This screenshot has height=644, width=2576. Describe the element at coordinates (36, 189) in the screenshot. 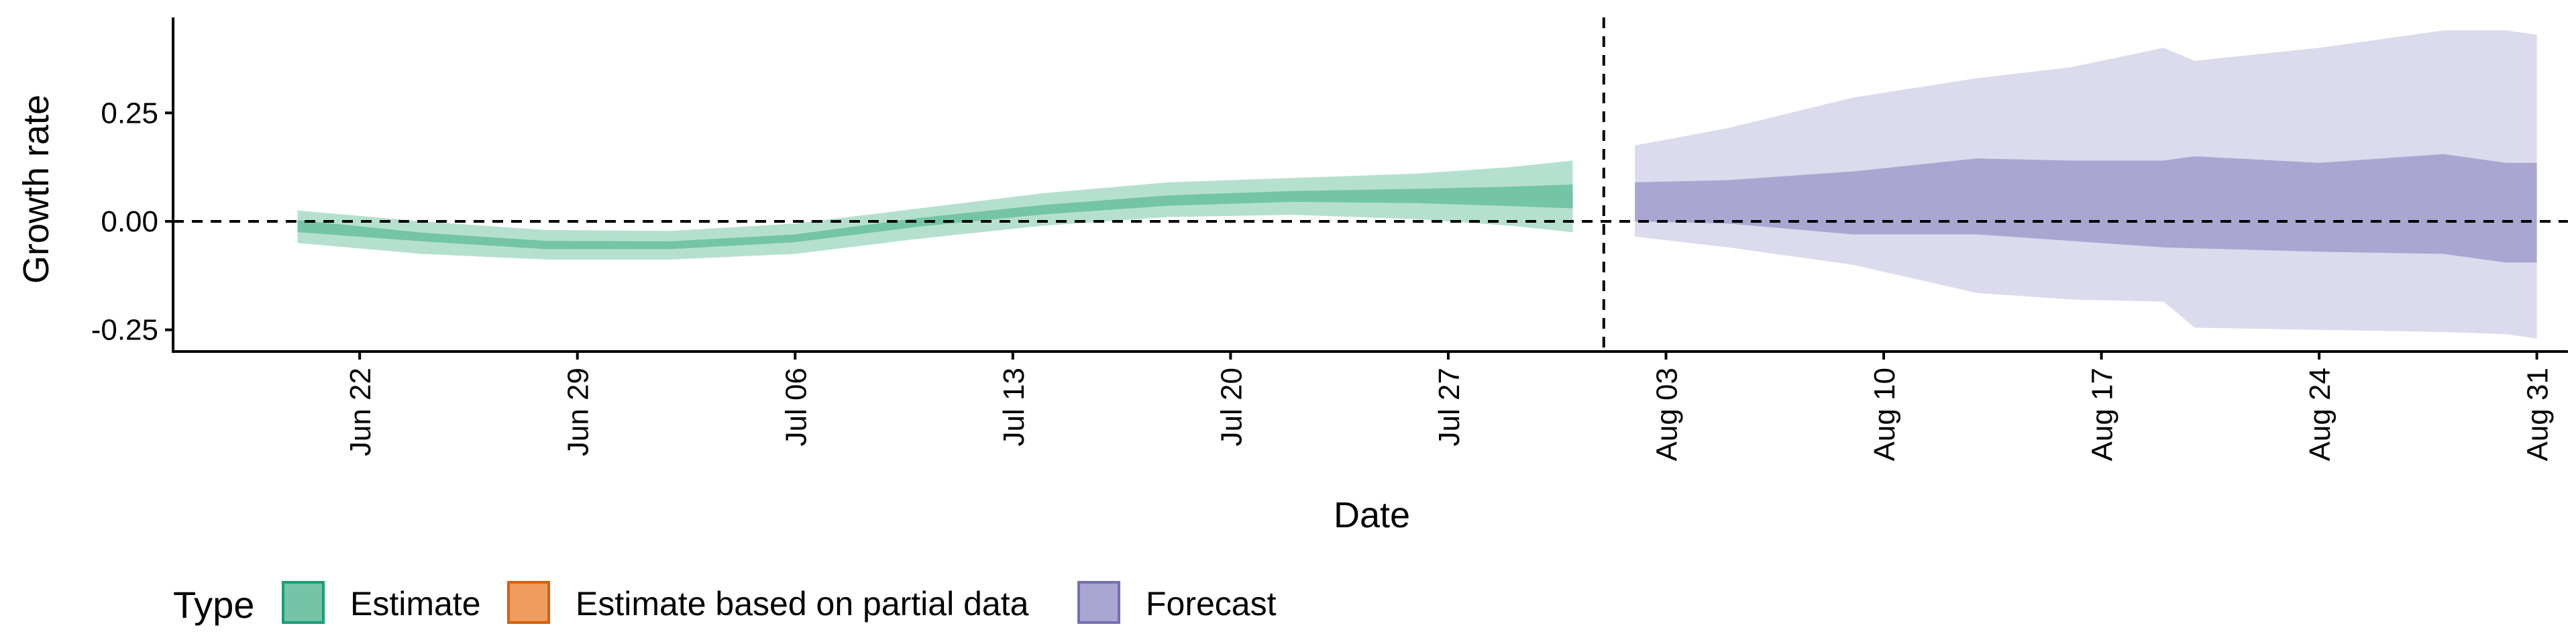

I see `y-axis-title: Growth rate` at that location.